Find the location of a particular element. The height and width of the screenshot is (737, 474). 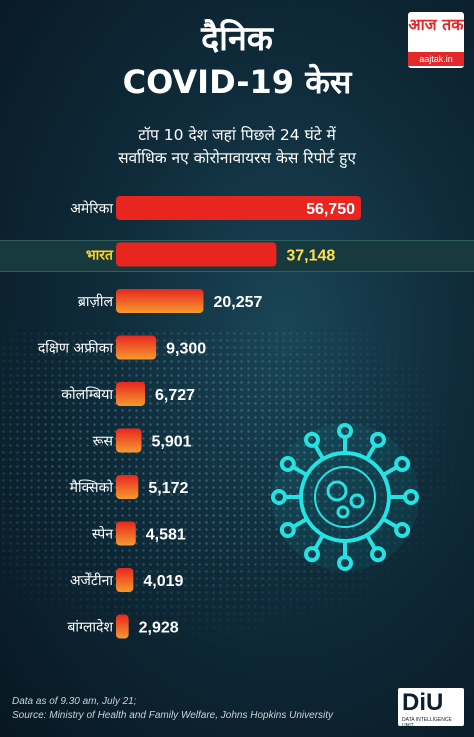

page-title: दैनिक is located at coordinates (237, 39).